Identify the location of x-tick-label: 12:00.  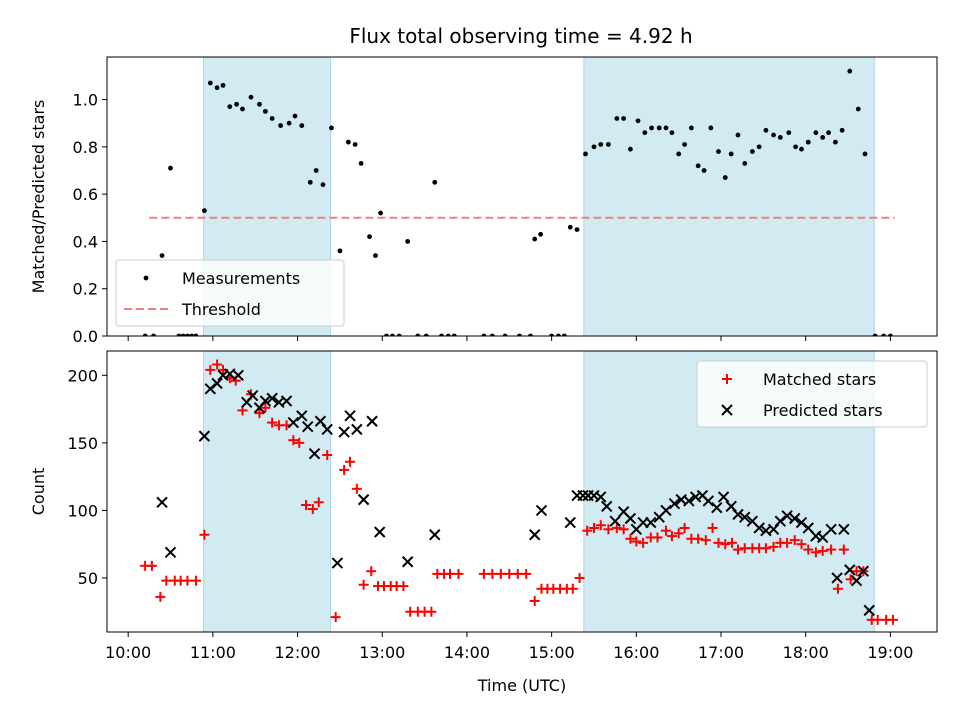
(298, 652).